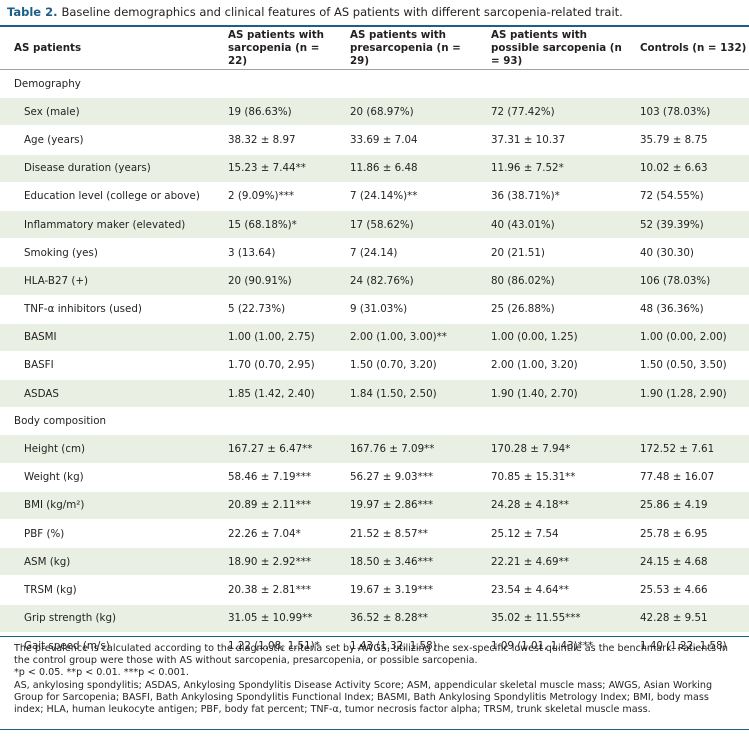 Image resolution: width=749 pixels, height=738 pixels. Describe the element at coordinates (275, 196) in the screenshot. I see `table-cell: 2 (9.09%)***` at that location.